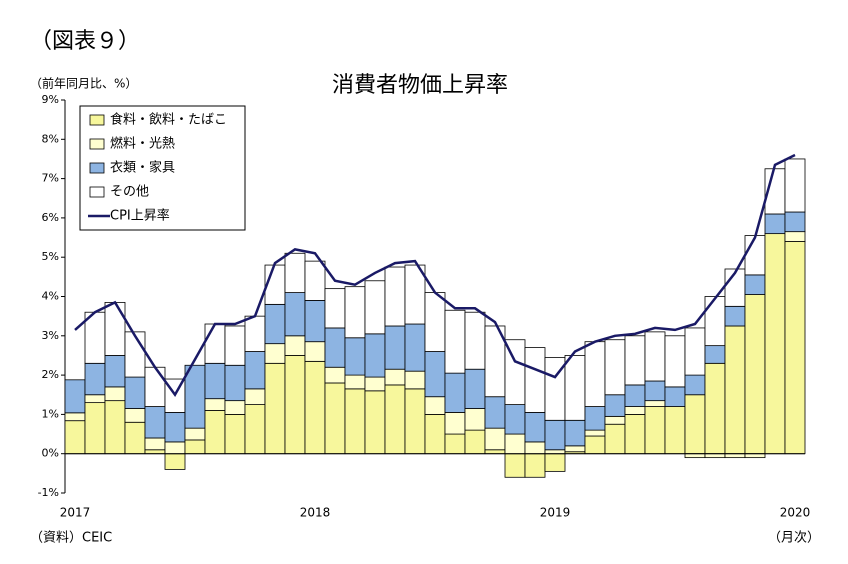 The height and width of the screenshot is (564, 848). Describe the element at coordinates (50, 296) in the screenshot. I see `y-tick-label: 4%` at that location.